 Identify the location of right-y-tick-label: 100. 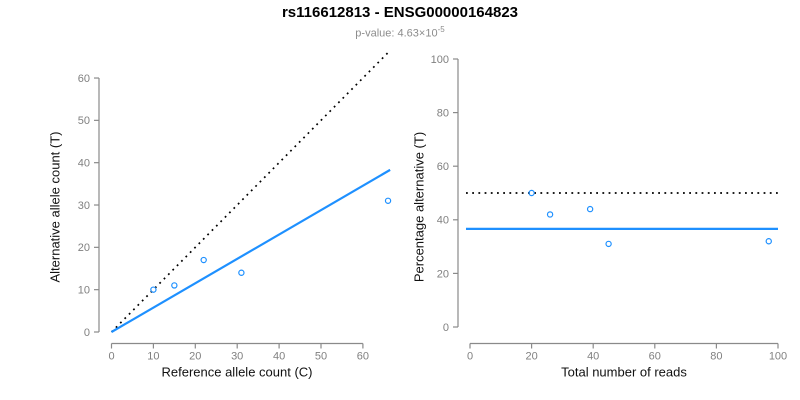
(440, 60).